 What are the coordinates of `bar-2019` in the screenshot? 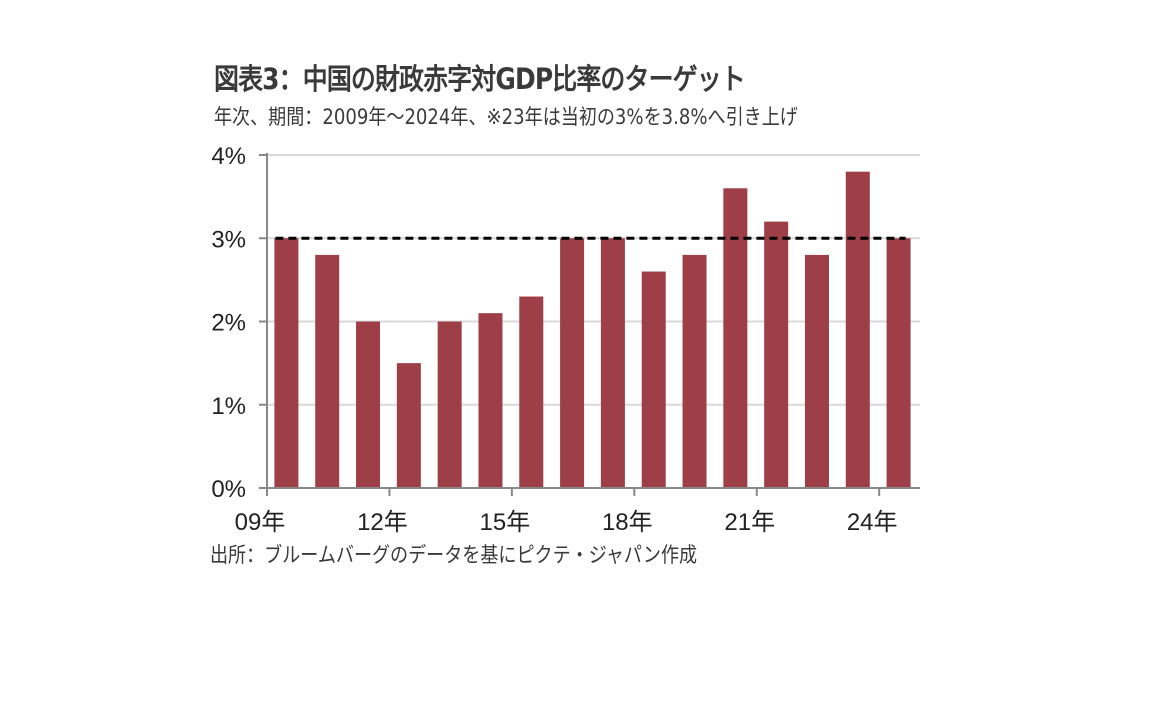 It's located at (694, 371).